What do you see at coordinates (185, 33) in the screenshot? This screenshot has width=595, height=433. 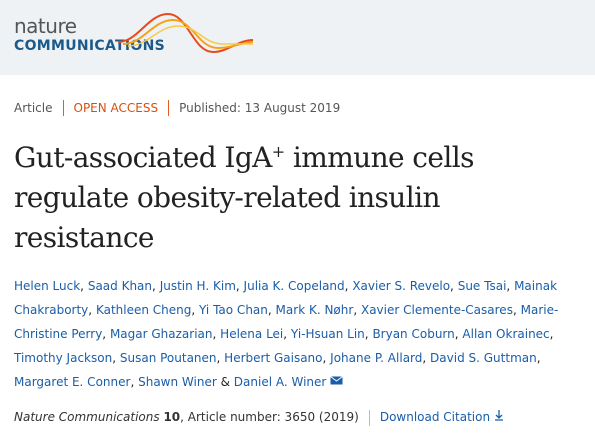 I see `logo-wave` at bounding box center [185, 33].